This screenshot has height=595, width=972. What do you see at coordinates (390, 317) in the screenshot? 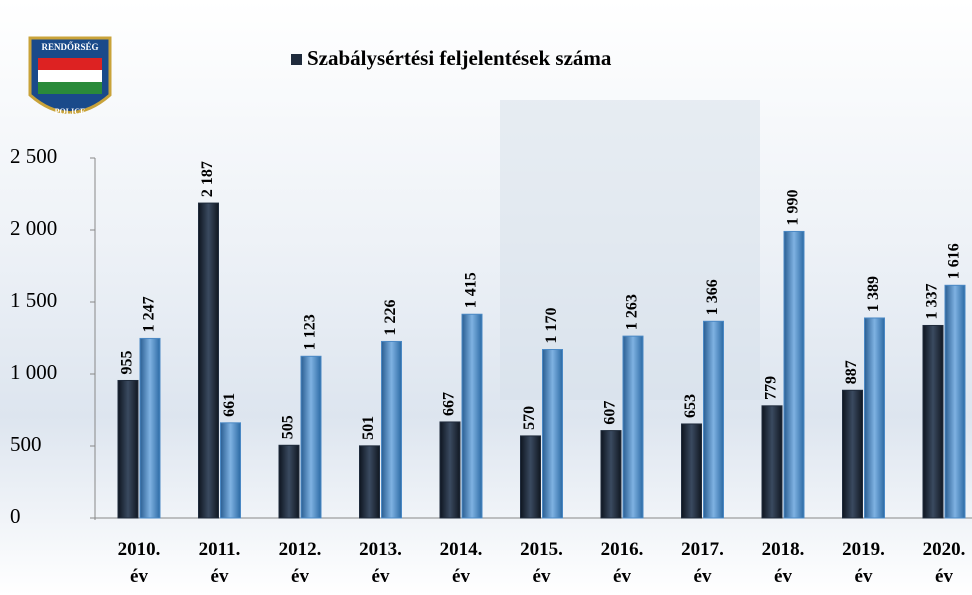
I see `data-label: 1 226` at bounding box center [390, 317].